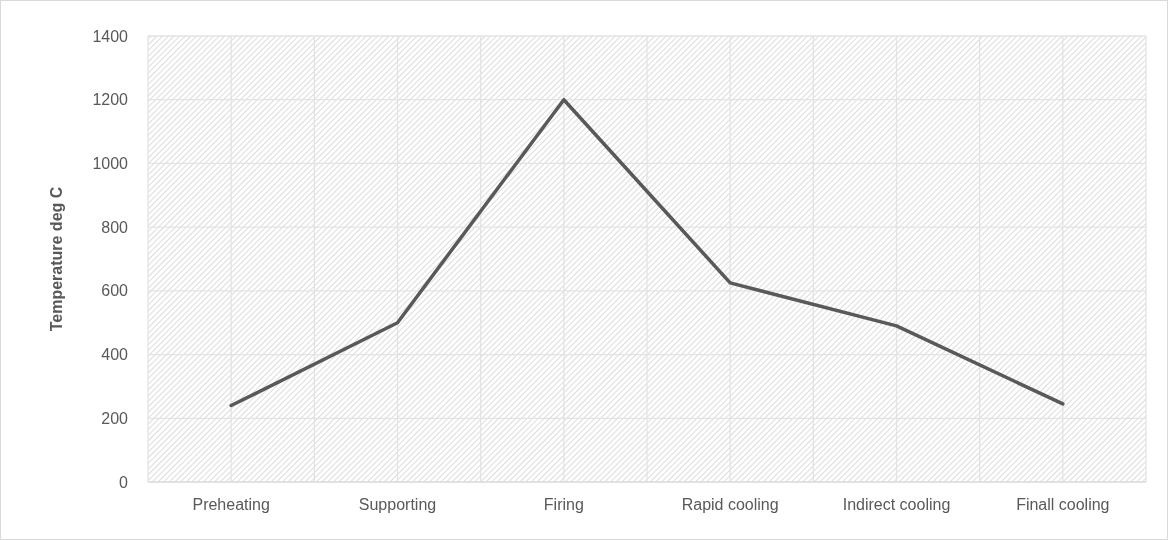 Image resolution: width=1168 pixels, height=540 pixels. What do you see at coordinates (896, 504) in the screenshot?
I see `x-tick-label: Indirect cooling` at bounding box center [896, 504].